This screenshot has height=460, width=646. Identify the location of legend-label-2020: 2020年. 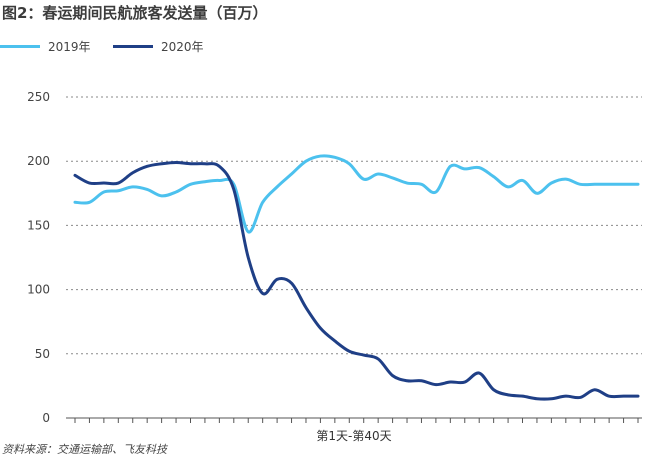
(182, 47).